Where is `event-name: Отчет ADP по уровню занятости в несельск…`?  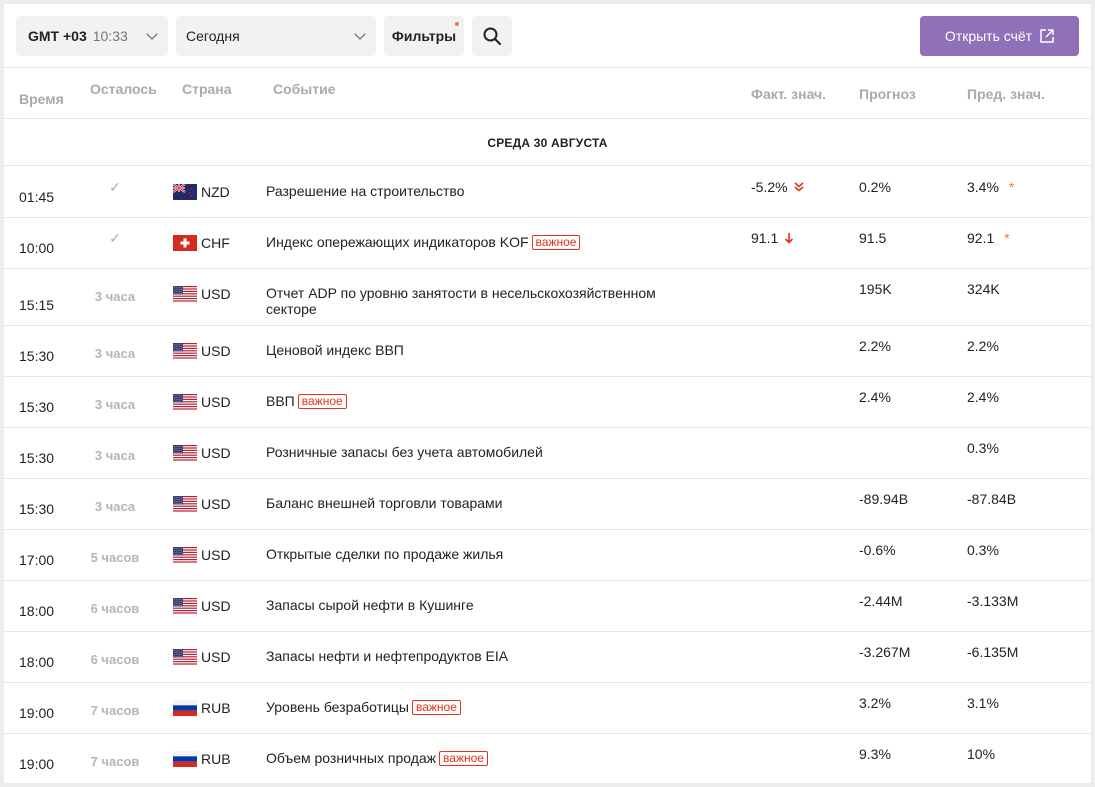
event-name: Отчет ADP по уровню занятости в несельск… is located at coordinates (476, 301).